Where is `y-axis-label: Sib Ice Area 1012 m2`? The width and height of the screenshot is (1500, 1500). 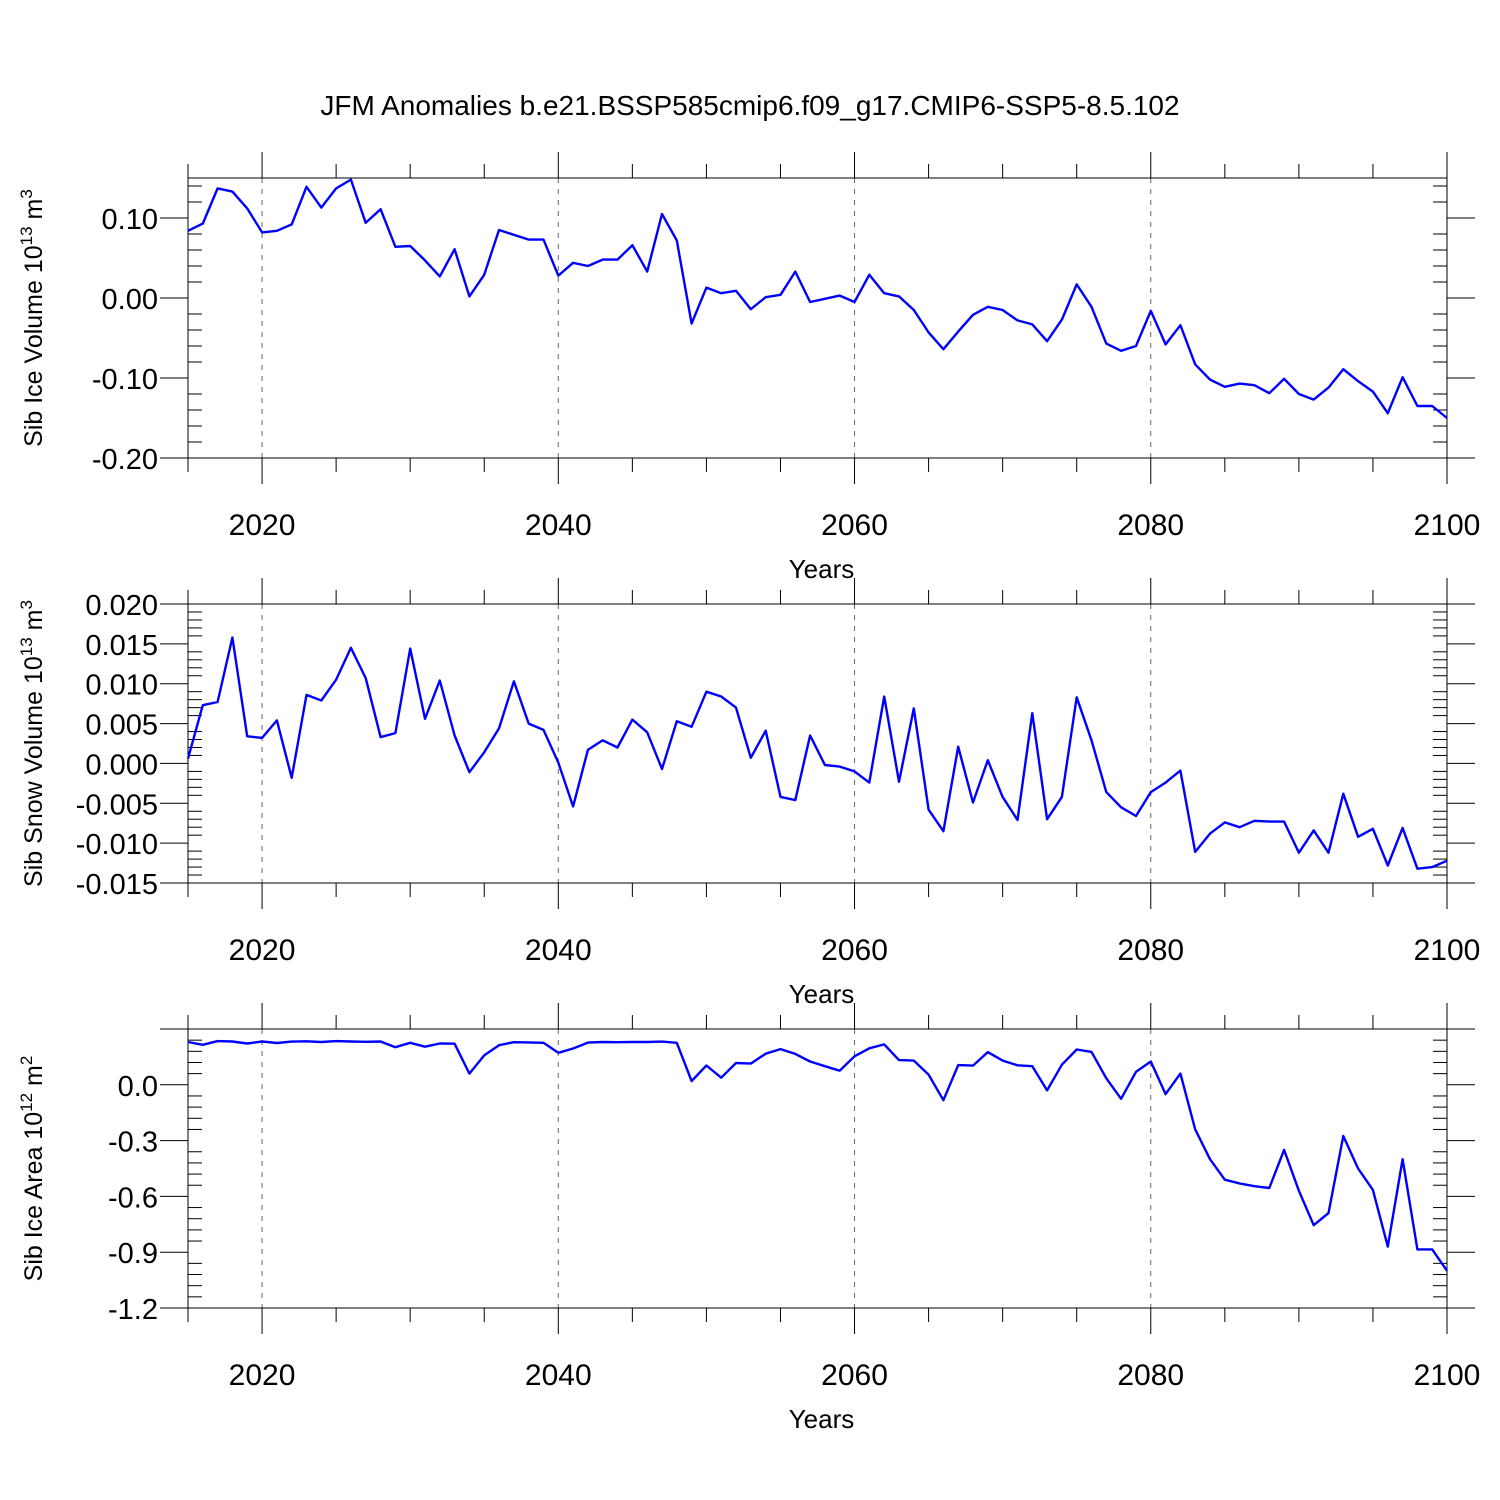
y-axis-label: Sib Ice Area 1012 m2 is located at coordinates (32, 1169).